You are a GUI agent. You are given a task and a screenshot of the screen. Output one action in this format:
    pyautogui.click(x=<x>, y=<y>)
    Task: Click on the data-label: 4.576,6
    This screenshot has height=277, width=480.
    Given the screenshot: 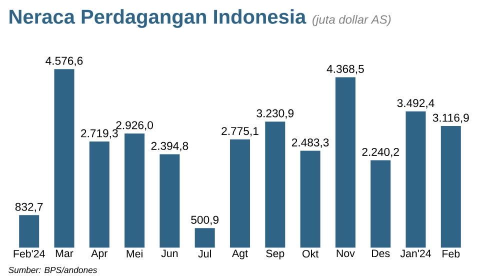 What is the action you would take?
    pyautogui.click(x=64, y=61)
    